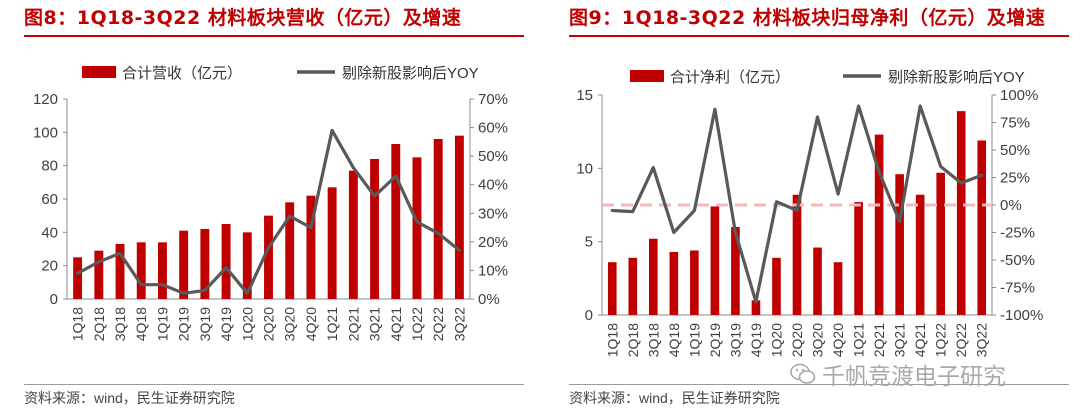 This screenshot has height=417, width=1080. Describe the element at coordinates (493, 270) in the screenshot. I see `right-tick-label: 10%` at that location.